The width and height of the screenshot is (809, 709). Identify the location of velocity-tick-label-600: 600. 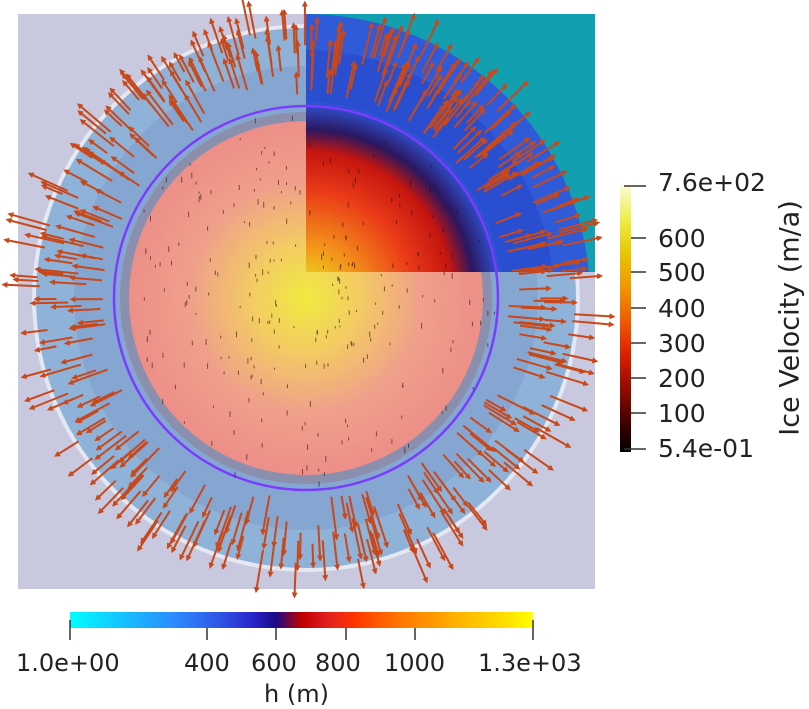
(682, 238).